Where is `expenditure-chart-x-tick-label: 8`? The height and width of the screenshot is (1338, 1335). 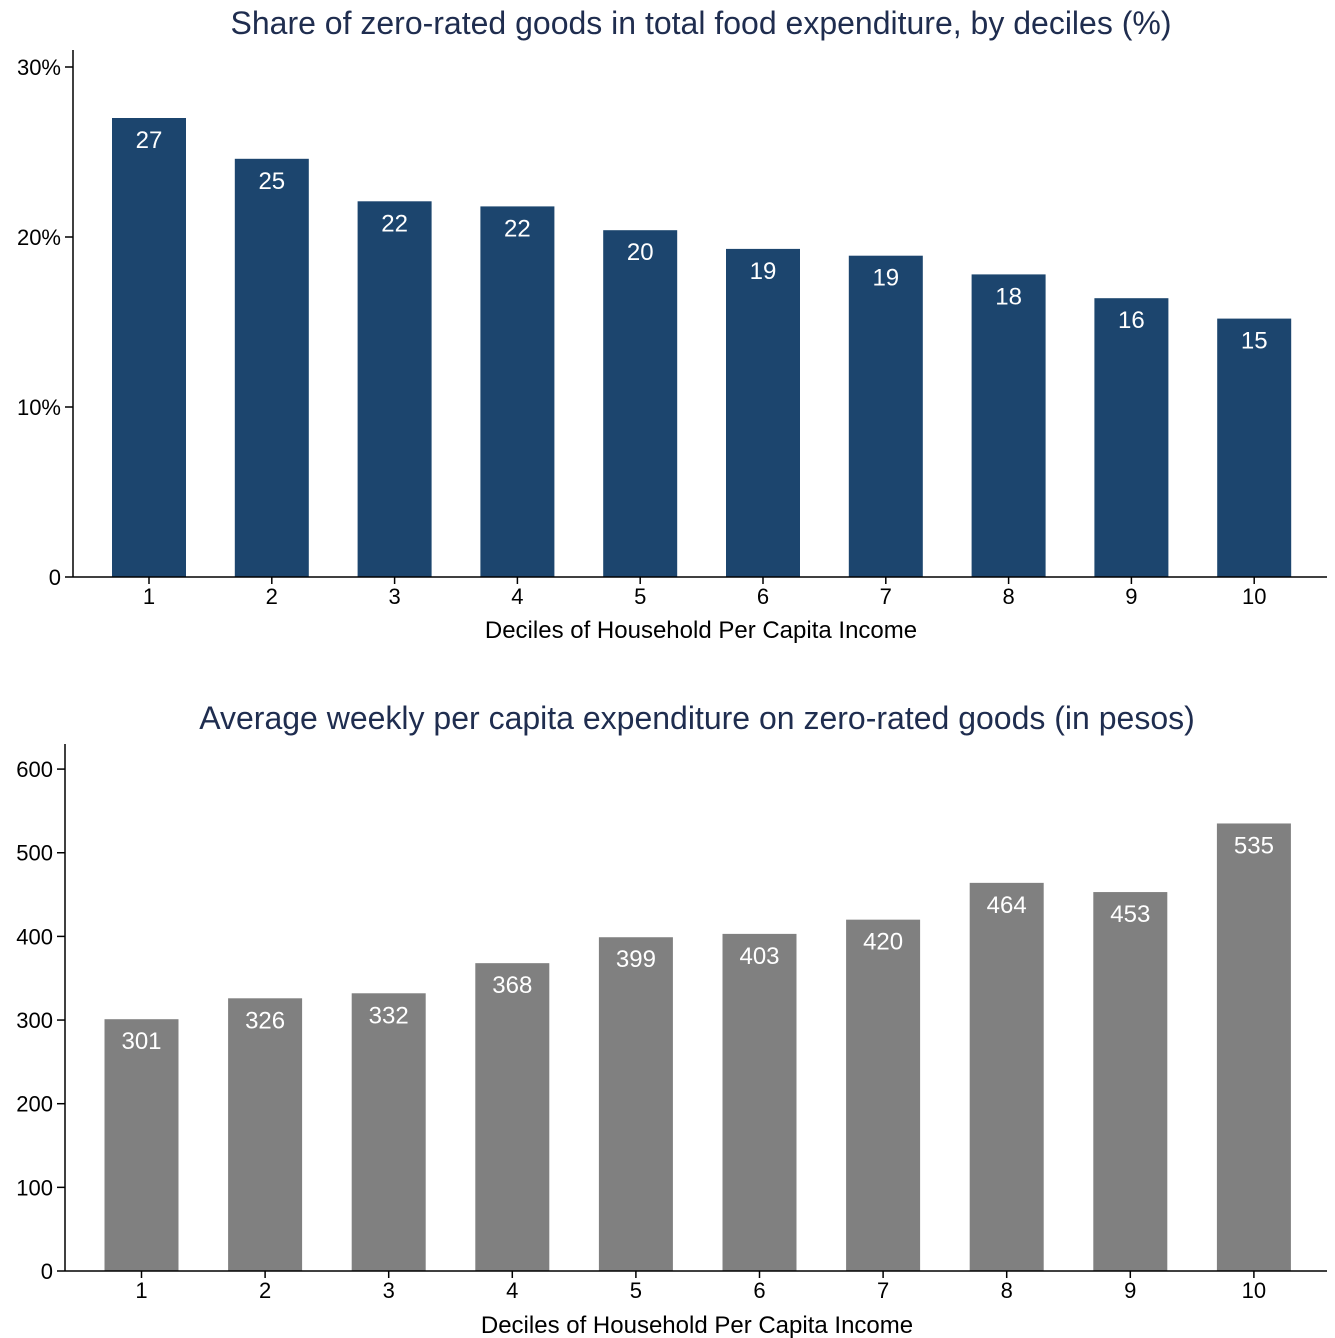
expenditure-chart-x-tick-label: 8 is located at coordinates (1007, 1290).